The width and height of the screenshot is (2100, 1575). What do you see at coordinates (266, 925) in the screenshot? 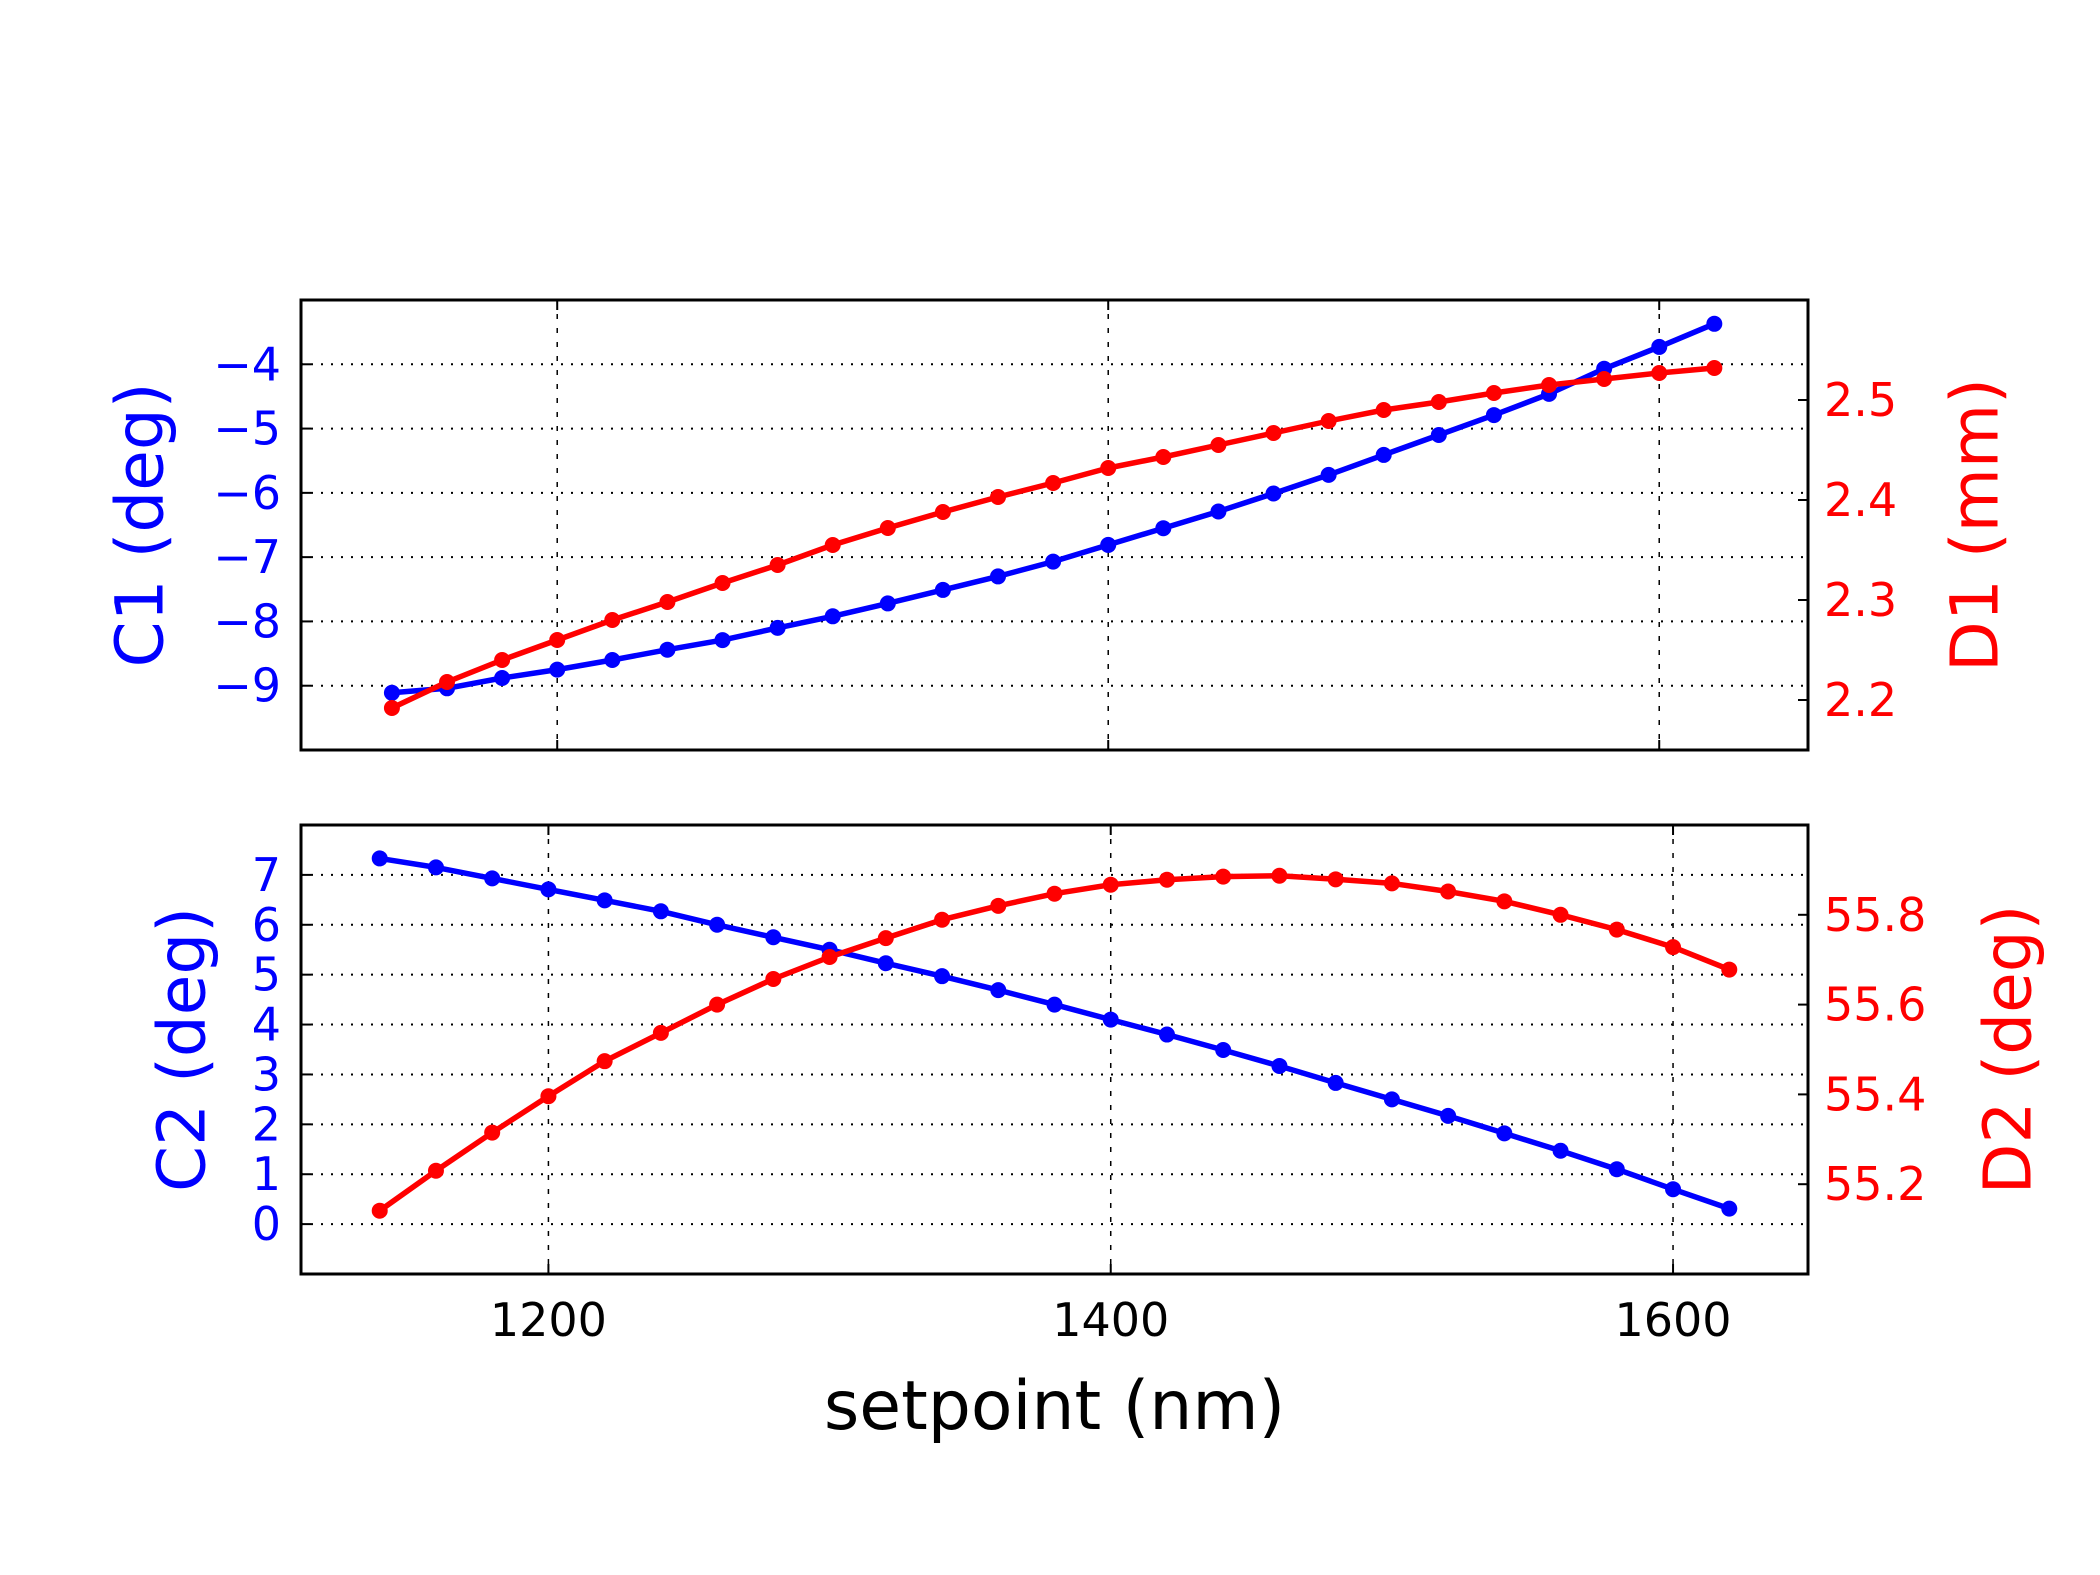
I see `y-left-tick-label: 6` at bounding box center [266, 925].